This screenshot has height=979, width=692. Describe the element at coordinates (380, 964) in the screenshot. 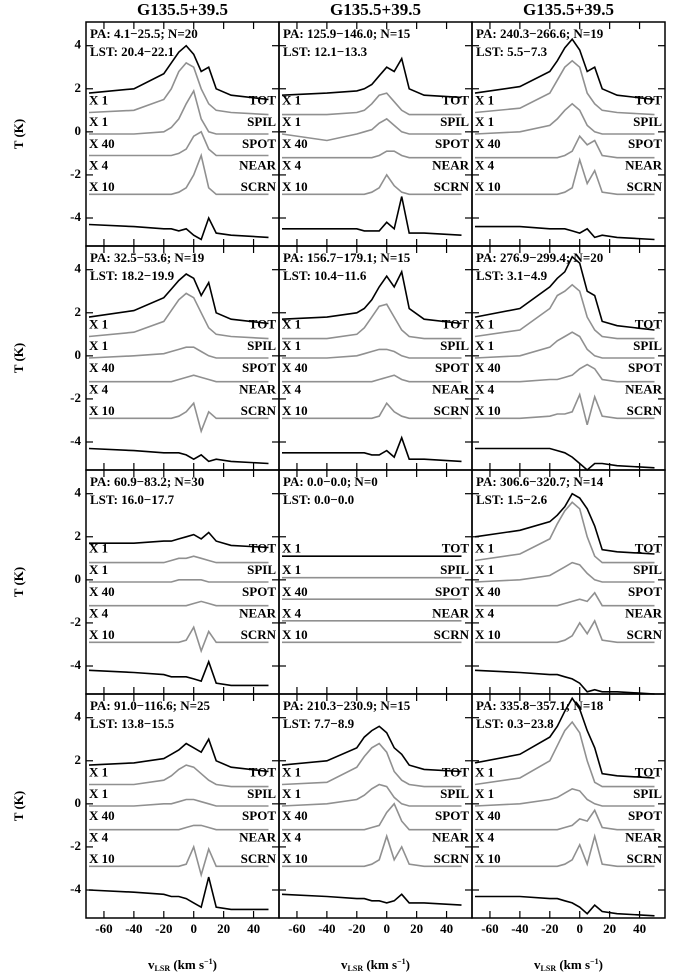

I see `x-axis-label-part: (km s` at that location.